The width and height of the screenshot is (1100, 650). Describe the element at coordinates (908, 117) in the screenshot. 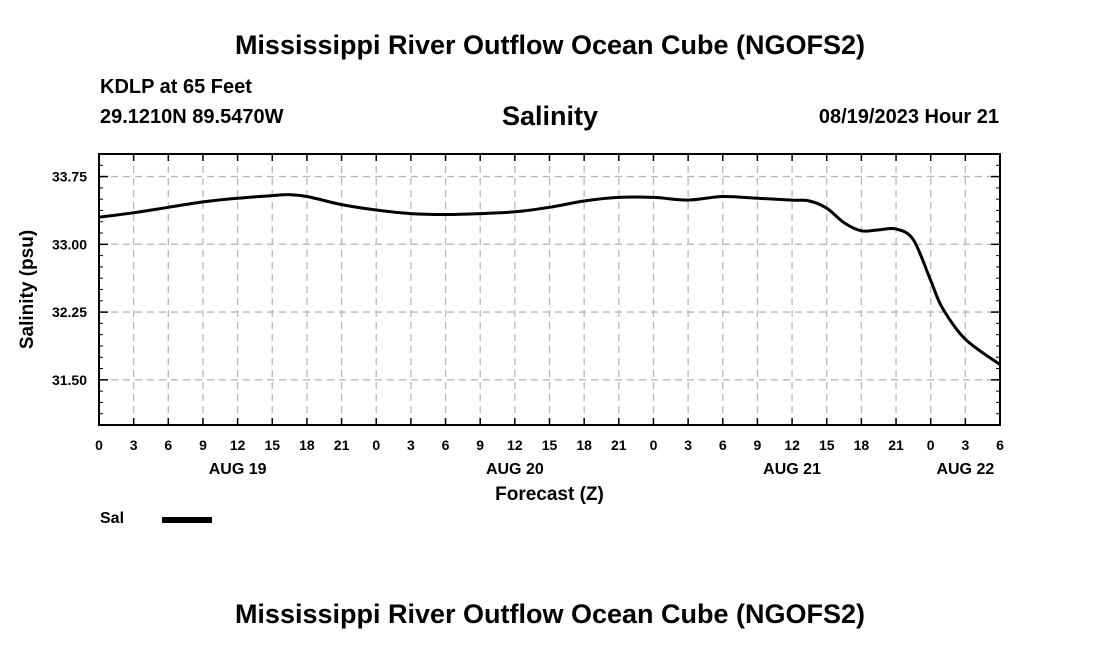

I see `forecast-datetime: 08/19/2023 Hour 21` at that location.